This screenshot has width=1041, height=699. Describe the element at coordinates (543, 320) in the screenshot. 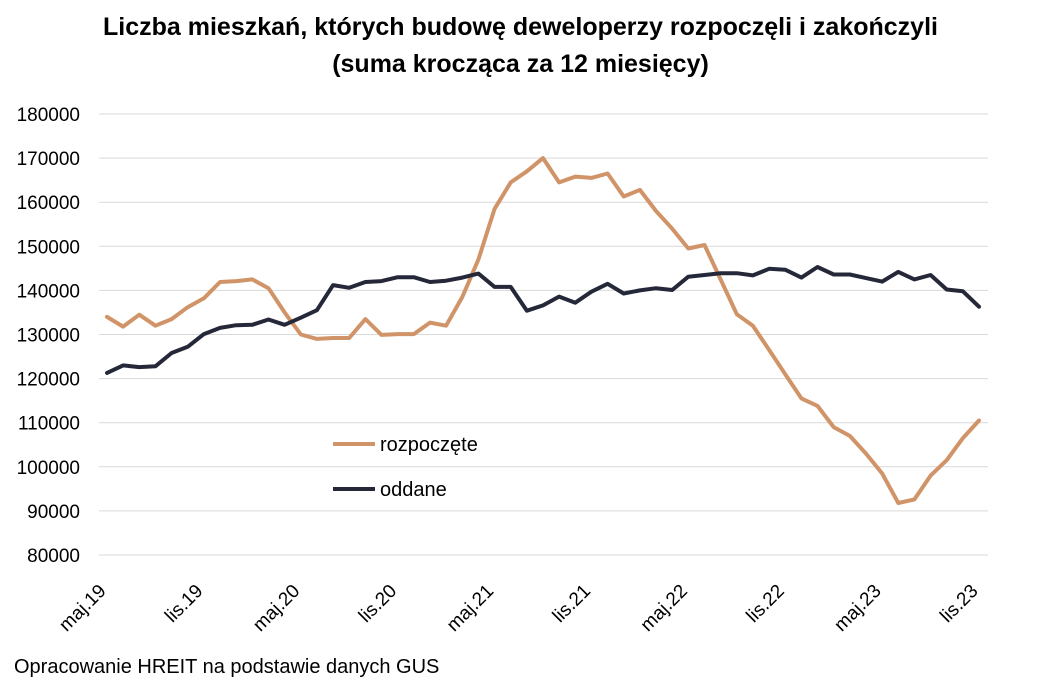

I see `series-line-oddane` at that location.